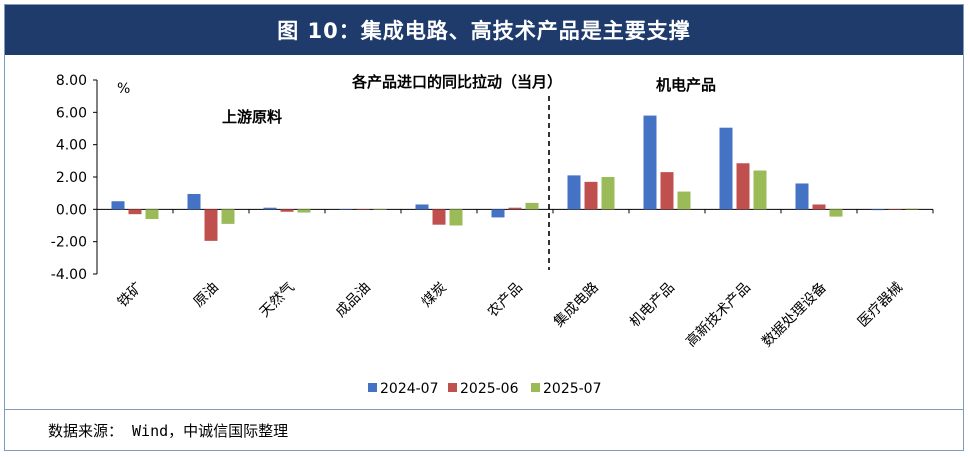 This screenshot has height=457, width=970. Describe the element at coordinates (123, 89) in the screenshot. I see `y-unit-label: %` at that location.